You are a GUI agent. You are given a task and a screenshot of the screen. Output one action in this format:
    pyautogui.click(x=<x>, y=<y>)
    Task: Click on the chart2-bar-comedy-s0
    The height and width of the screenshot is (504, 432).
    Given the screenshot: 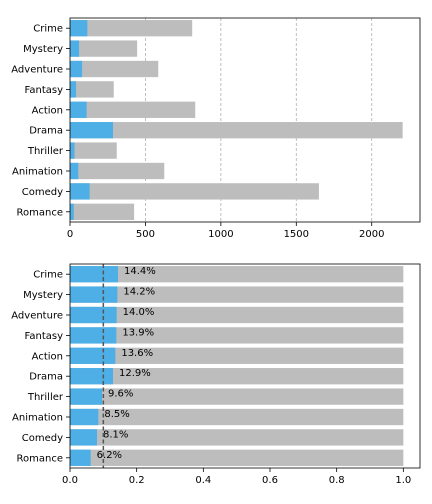 What is the action you would take?
    pyautogui.click(x=237, y=437)
    